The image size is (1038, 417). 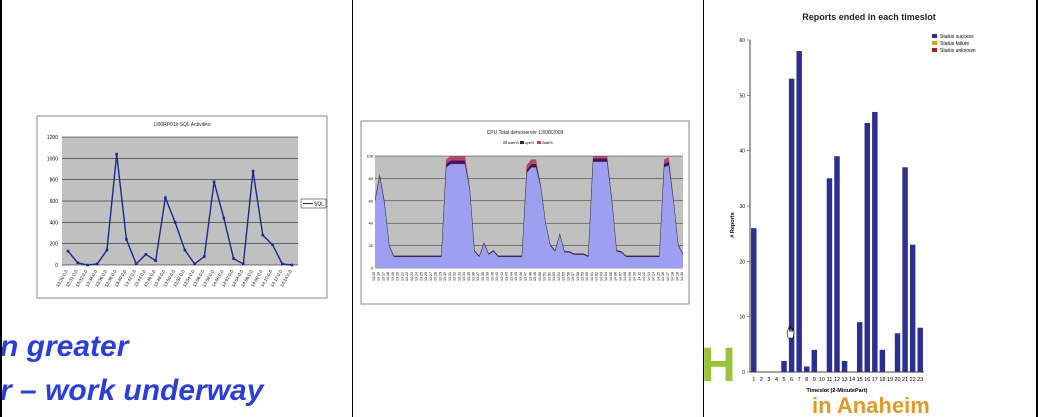 What do you see at coordinates (554, 276) in the screenshot?
I see `x-tick-label: 13:53` at bounding box center [554, 276].